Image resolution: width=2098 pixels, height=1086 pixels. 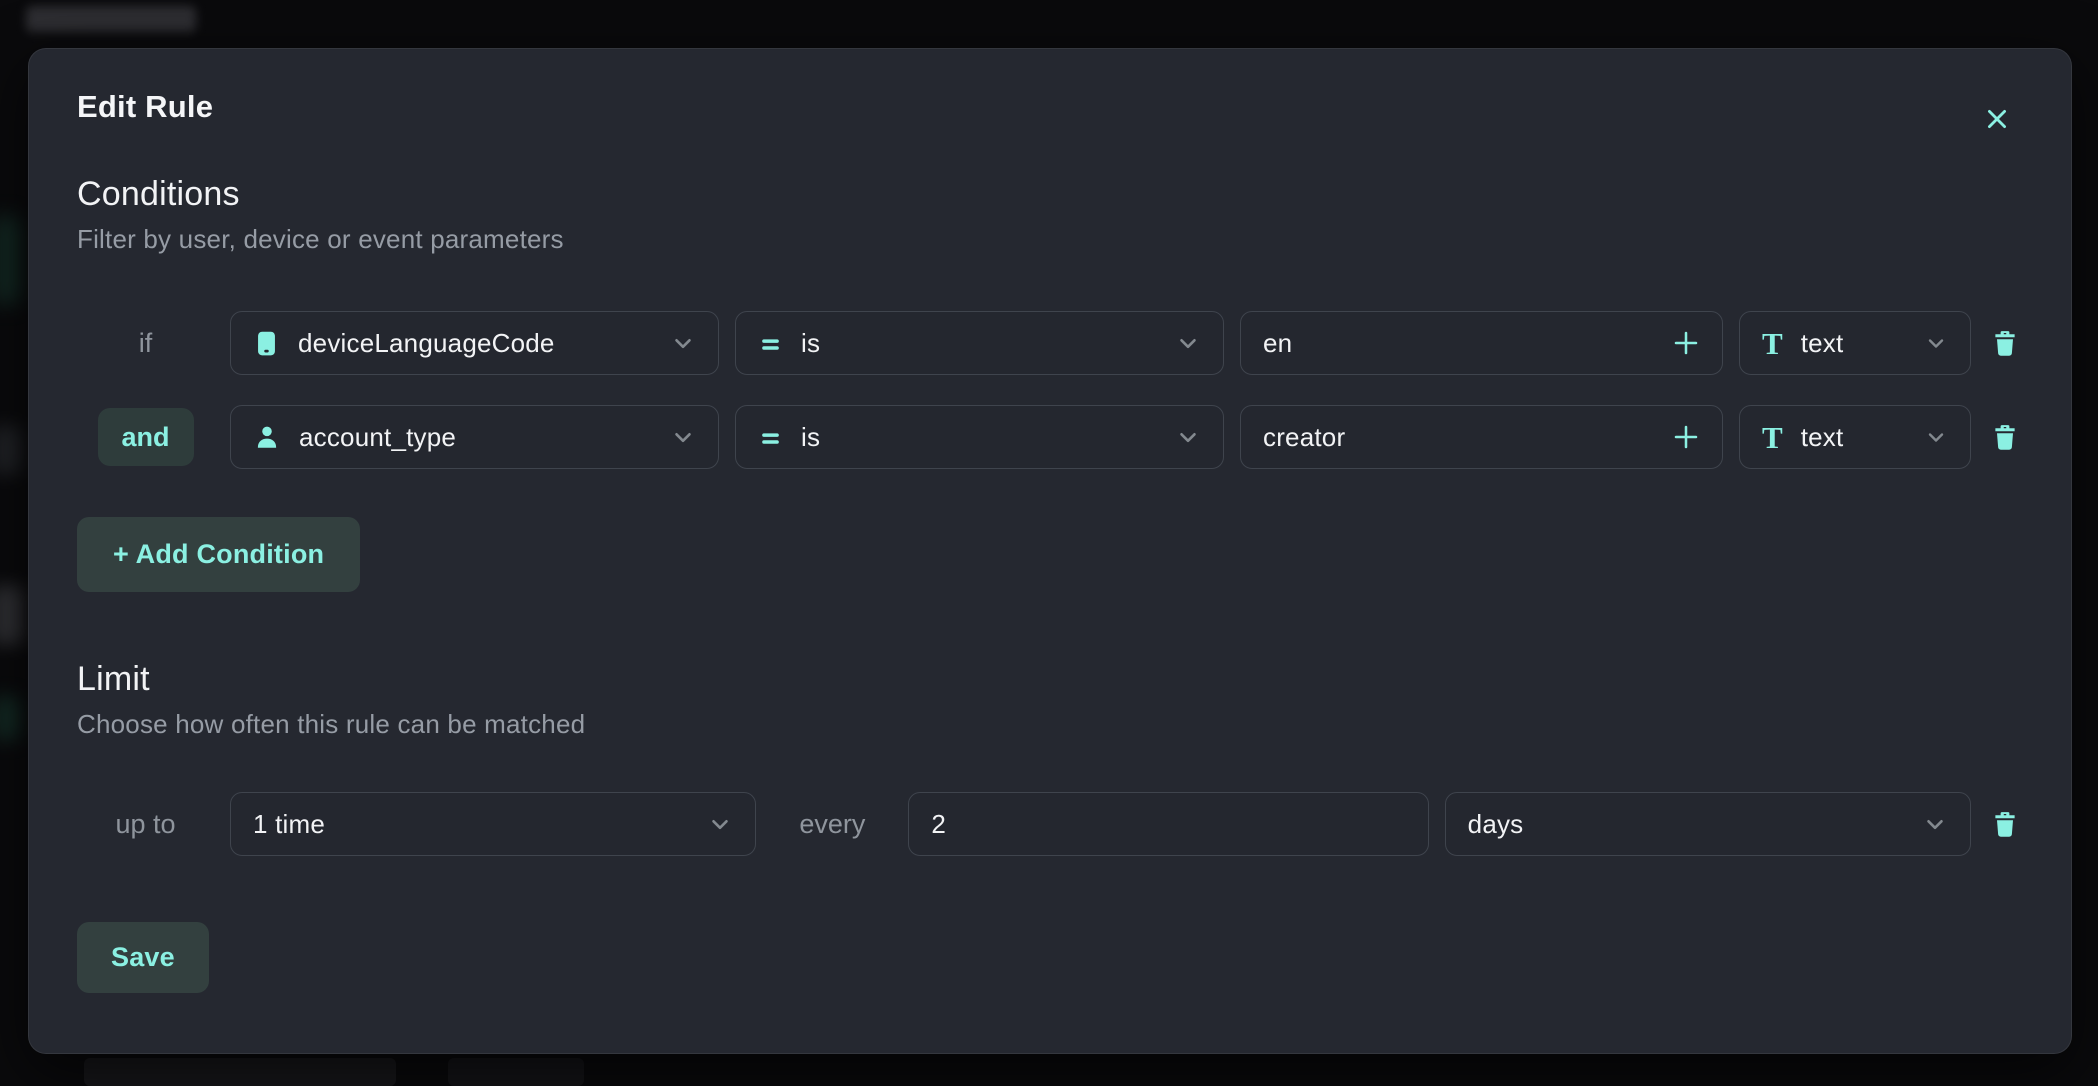 I want to click on times-value: 1 time, so click(x=289, y=823).